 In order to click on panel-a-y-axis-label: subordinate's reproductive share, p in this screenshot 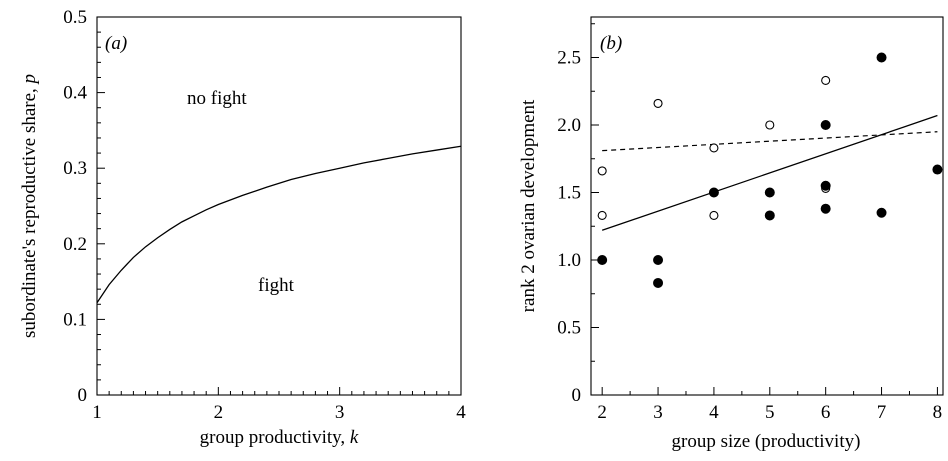, I will do `click(29, 206)`.